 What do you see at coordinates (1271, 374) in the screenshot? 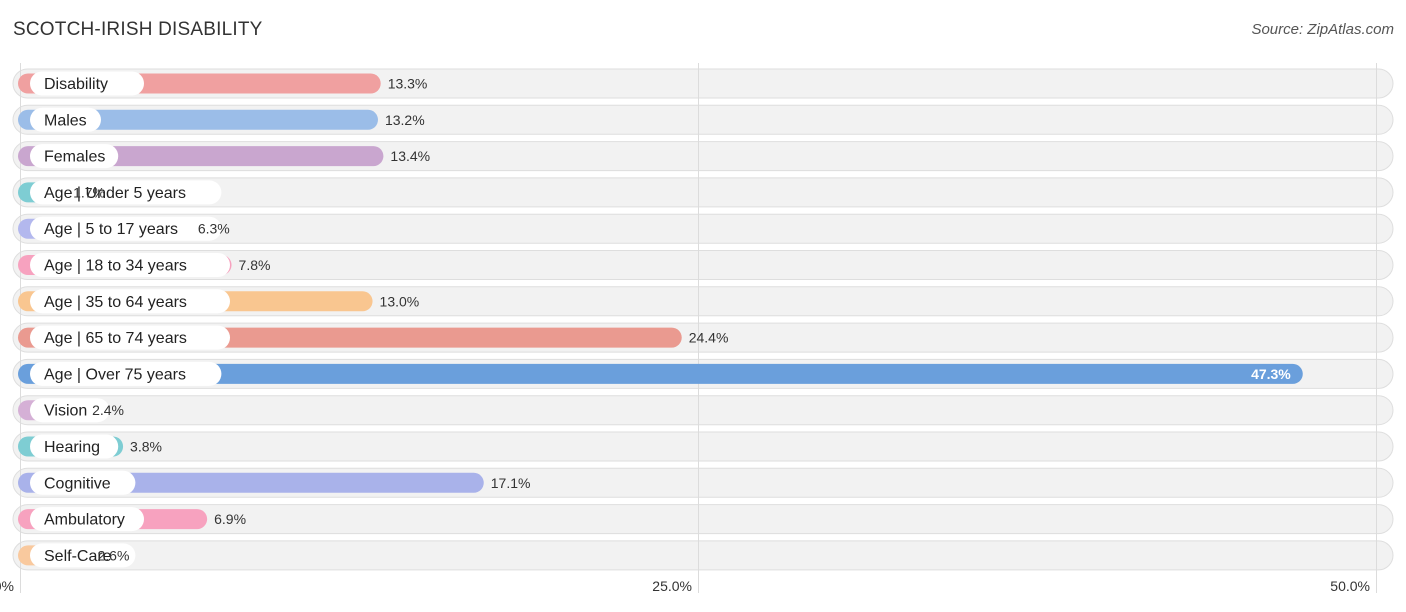
I see `value-label: 47.3%` at bounding box center [1271, 374].